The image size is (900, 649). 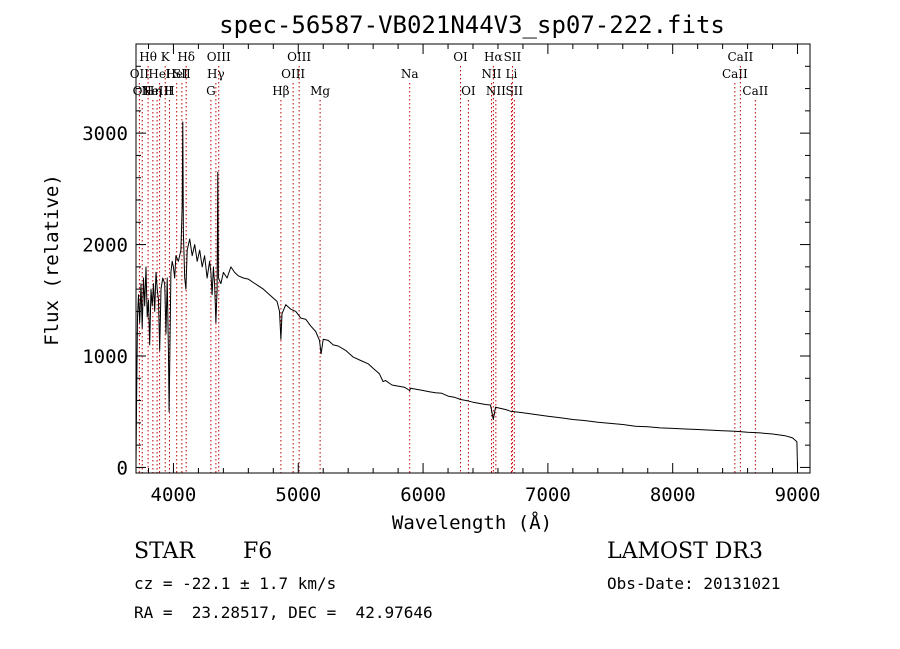 What do you see at coordinates (216, 74) in the screenshot?
I see `line-marker-label: Hγ` at bounding box center [216, 74].